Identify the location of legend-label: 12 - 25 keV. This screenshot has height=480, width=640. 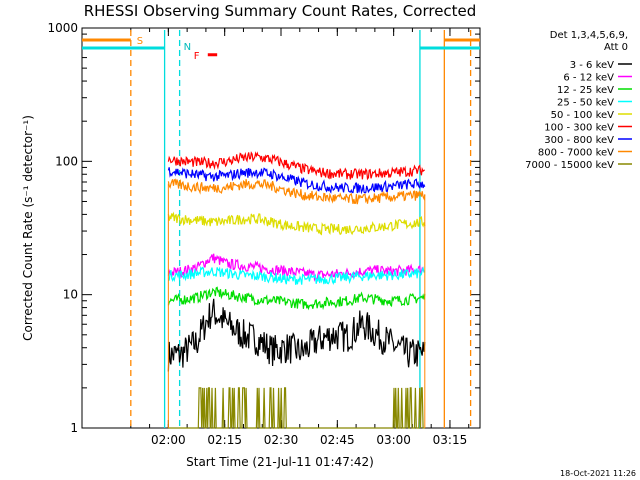
(585, 90).